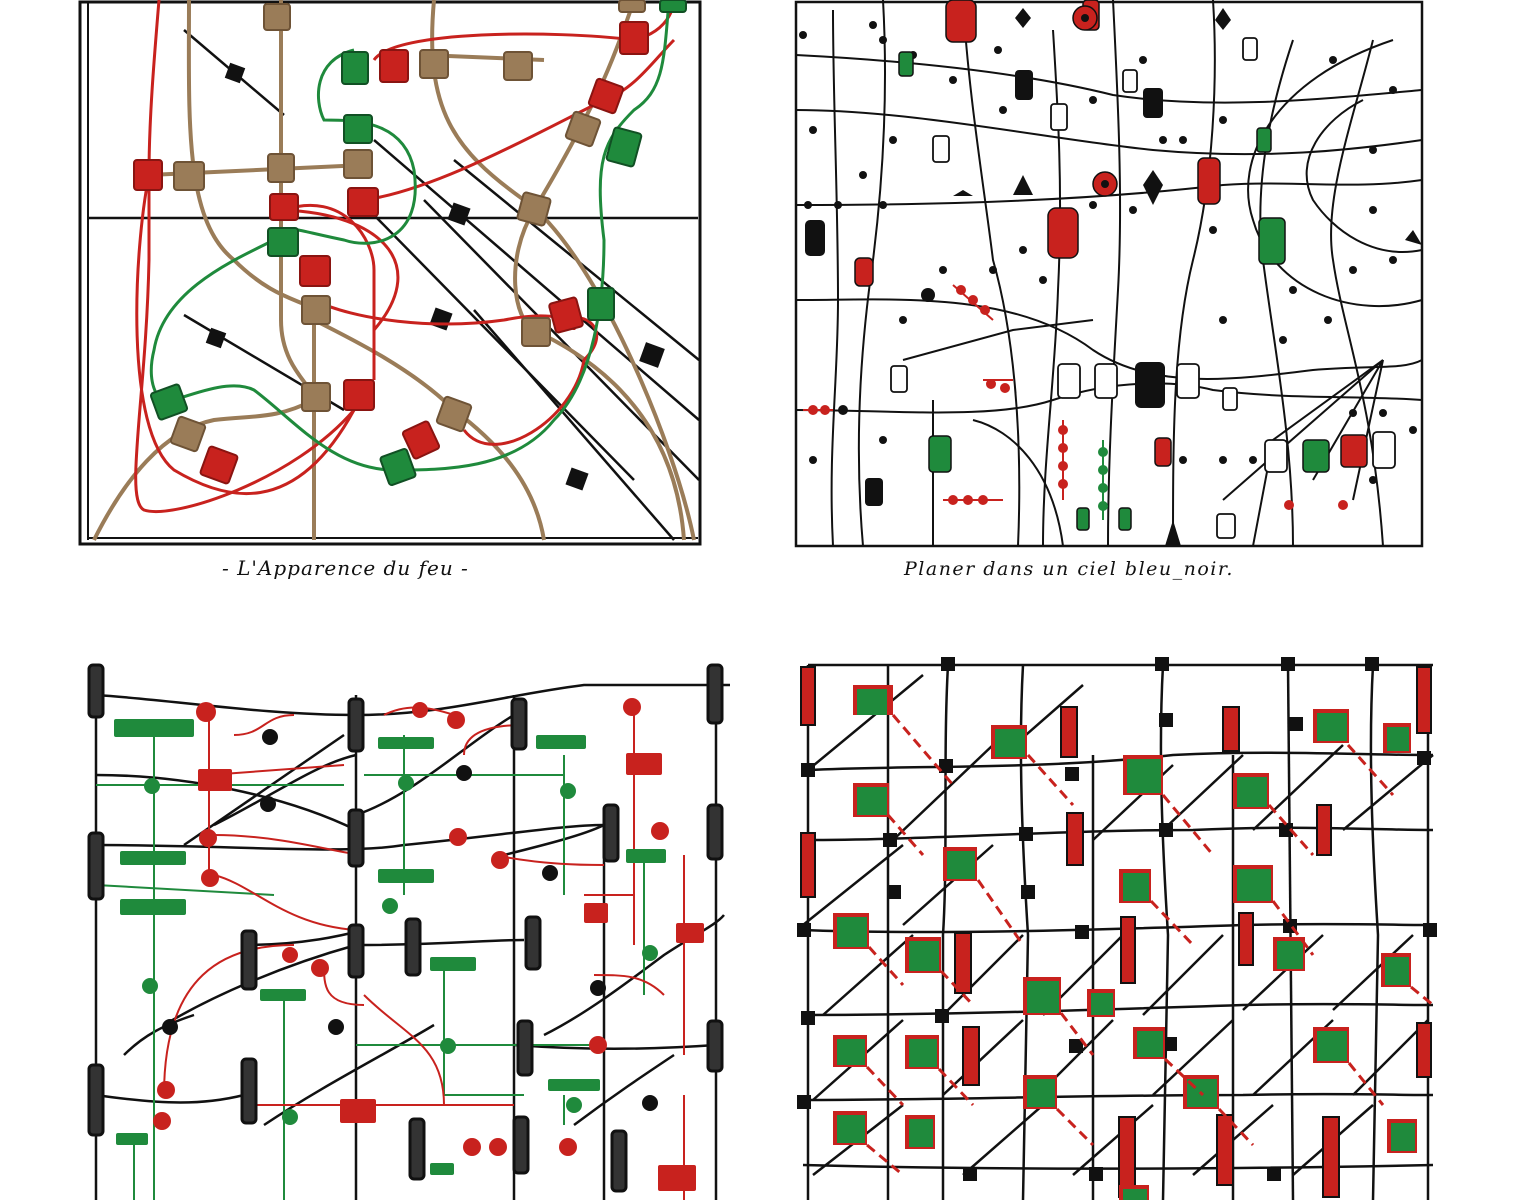 This screenshot has width=1536, height=1200. I want to click on drawing-1-caption: - L'Apparence du feu -, so click(345, 568).